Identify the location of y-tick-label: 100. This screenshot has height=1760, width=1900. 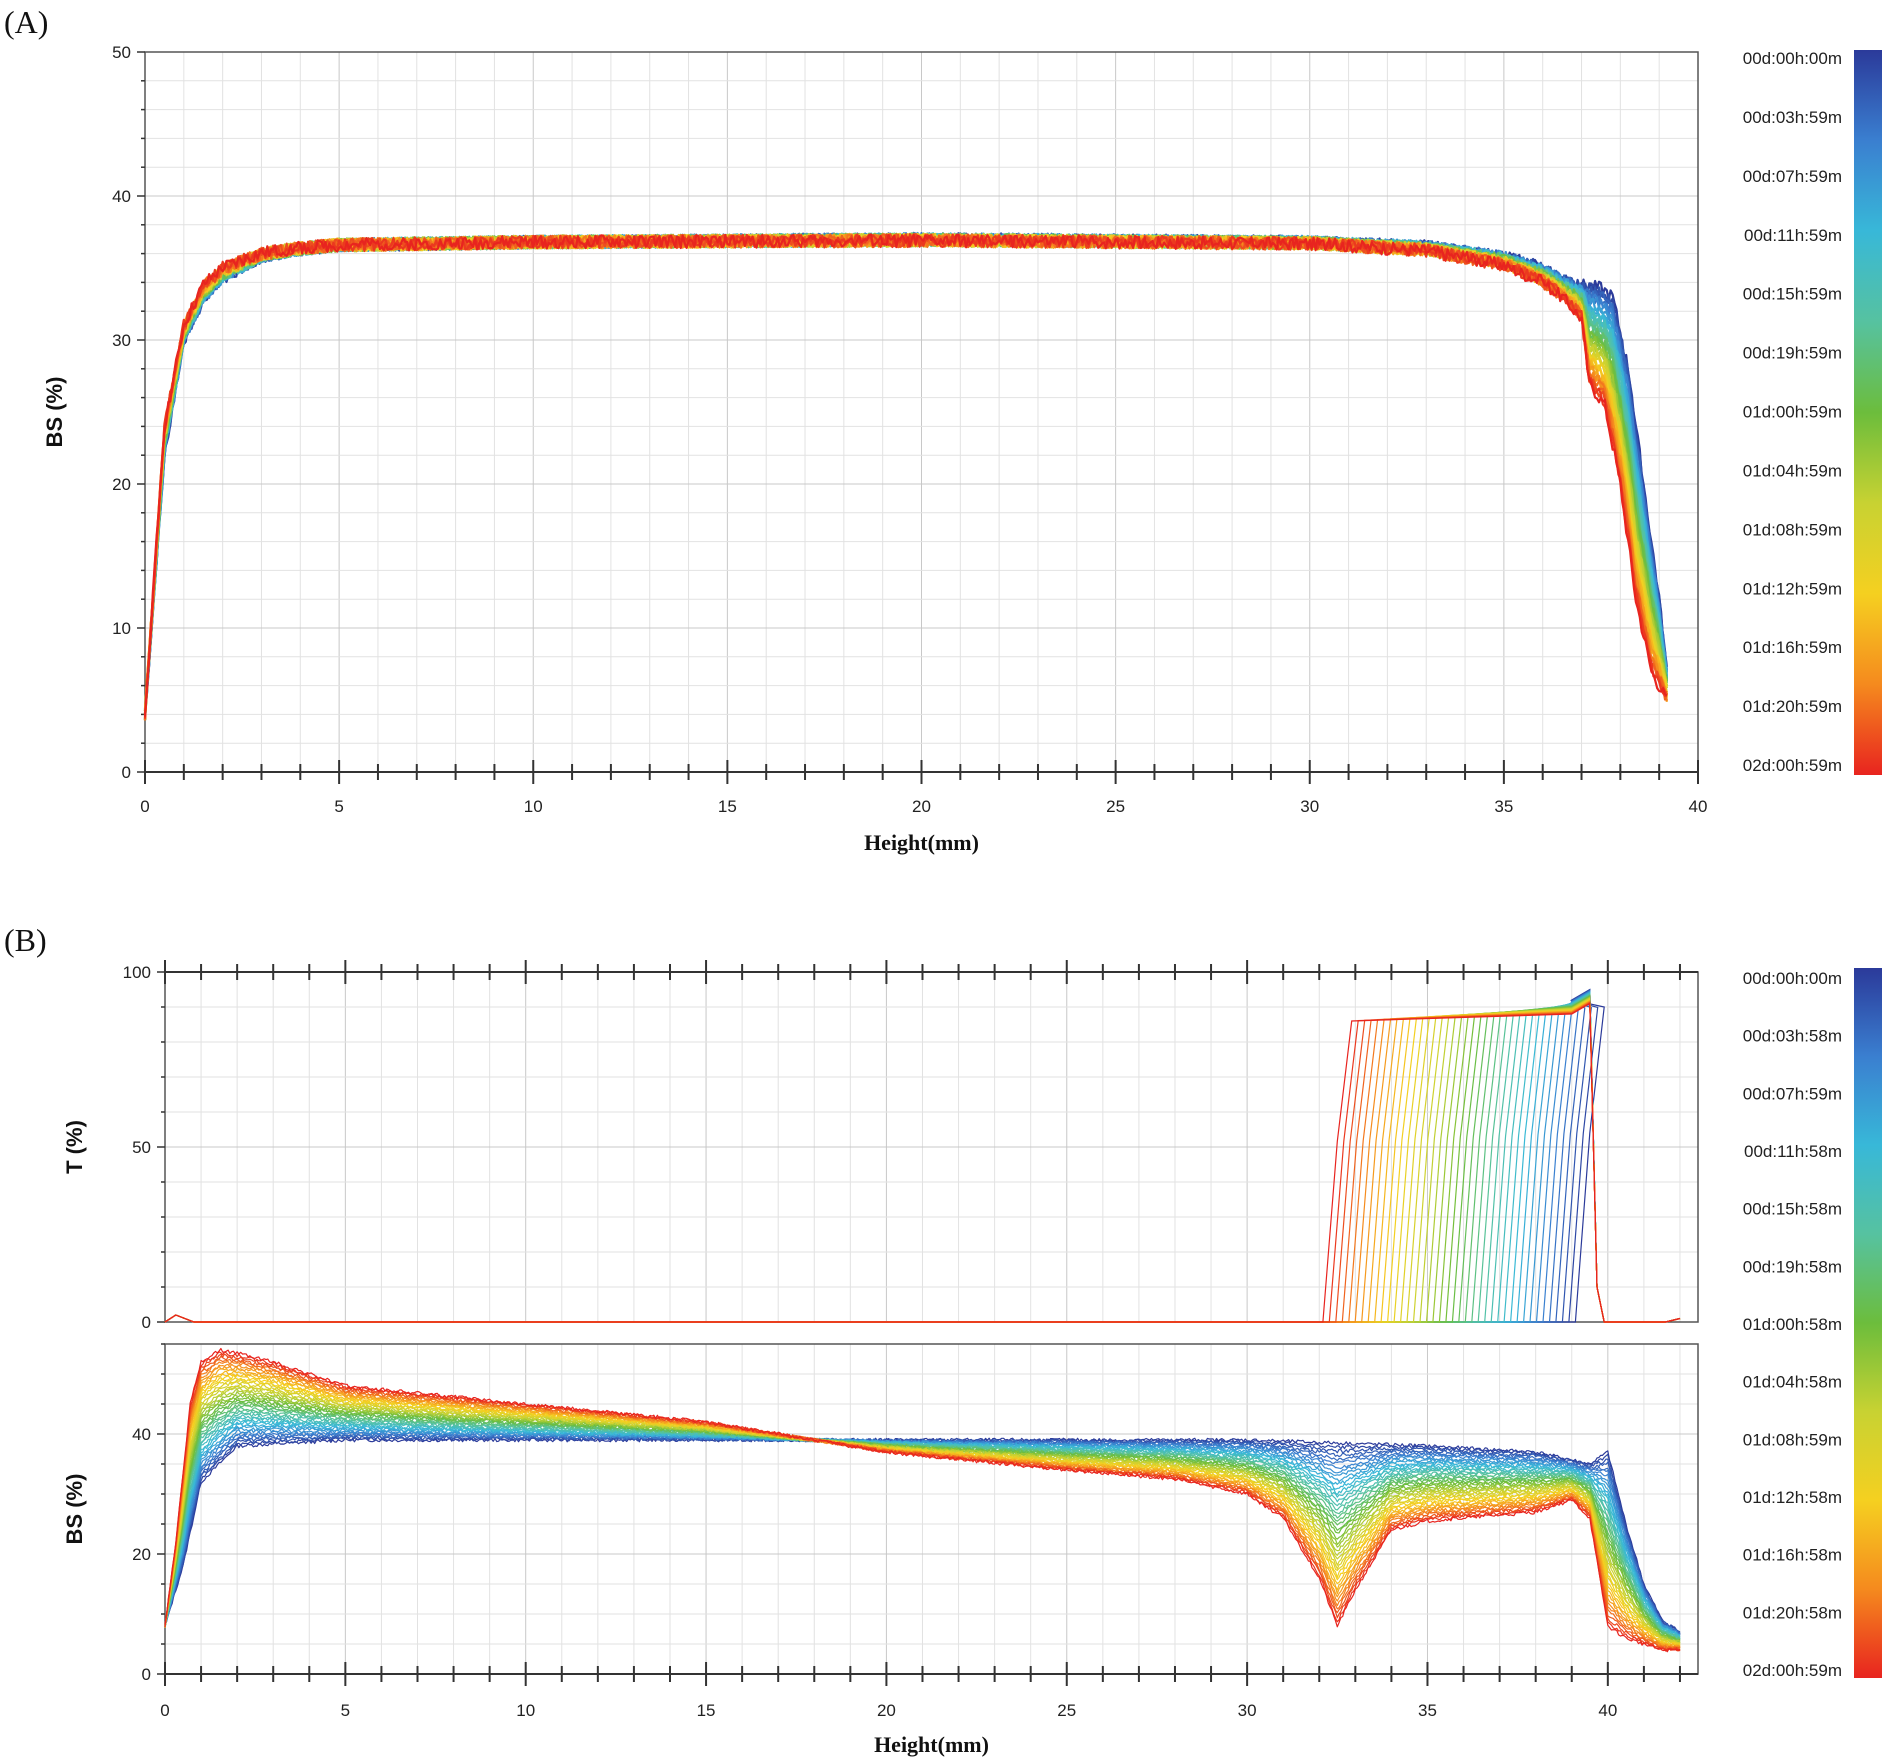
(137, 972).